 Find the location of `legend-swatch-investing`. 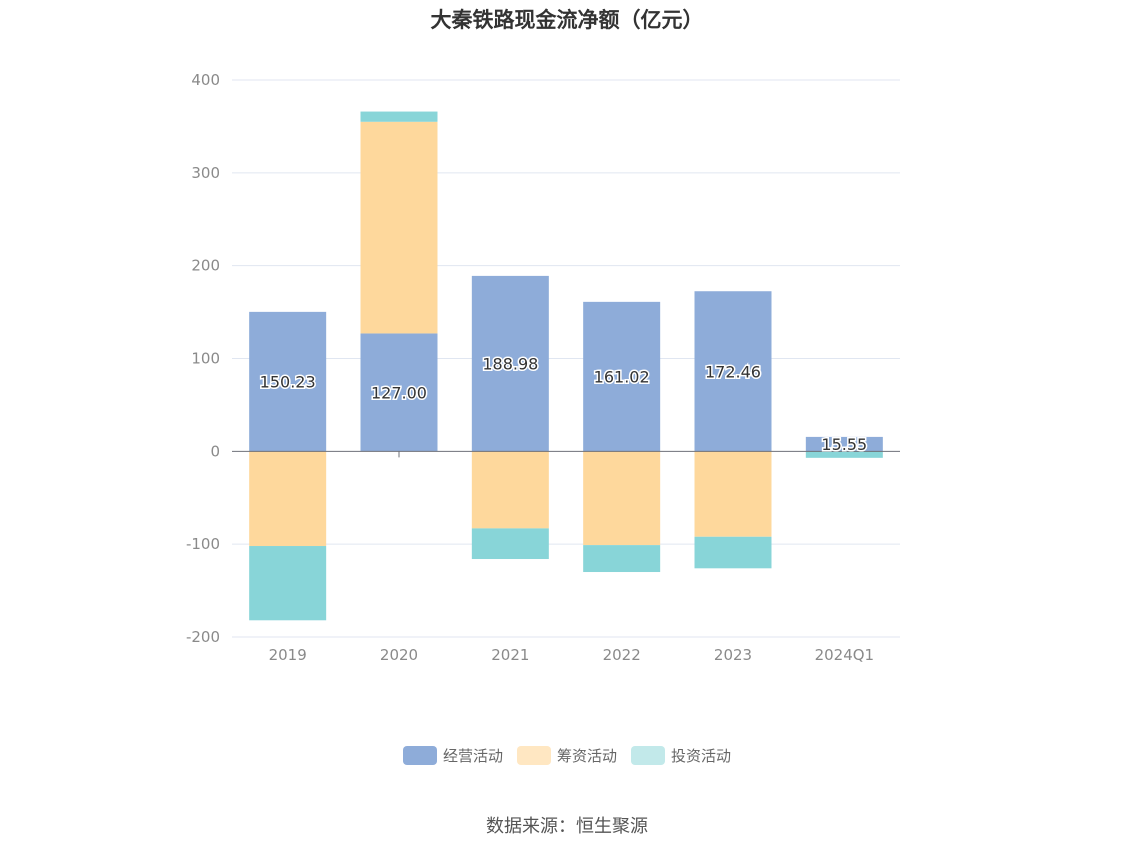

legend-swatch-investing is located at coordinates (648, 755).